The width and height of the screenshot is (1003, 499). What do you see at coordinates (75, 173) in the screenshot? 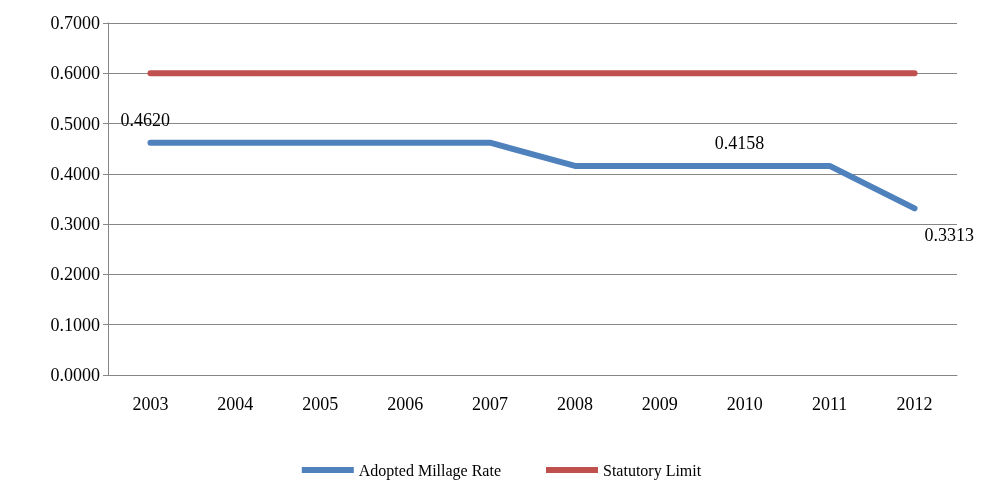
I see `y-tick-label: 0.4000` at bounding box center [75, 173].